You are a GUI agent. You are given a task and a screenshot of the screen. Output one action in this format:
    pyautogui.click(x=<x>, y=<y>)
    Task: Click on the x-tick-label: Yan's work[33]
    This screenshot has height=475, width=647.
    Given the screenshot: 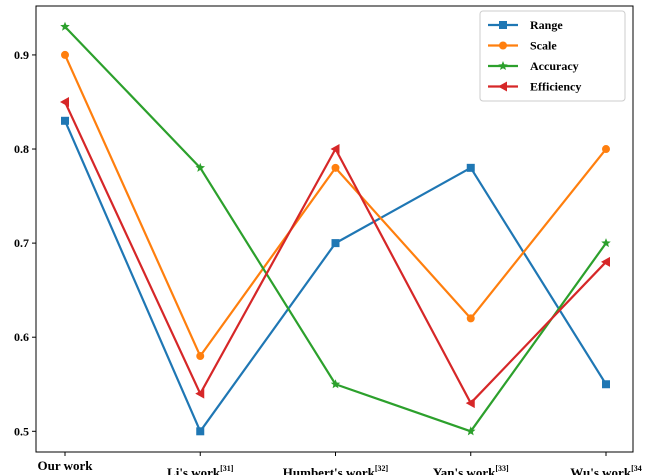 What is the action you would take?
    pyautogui.click(x=471, y=469)
    